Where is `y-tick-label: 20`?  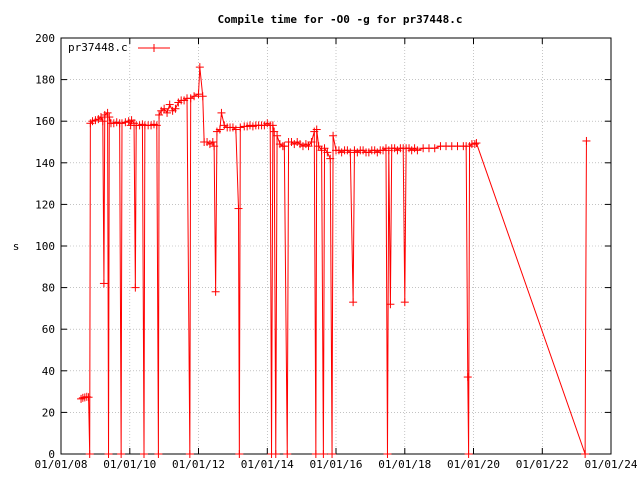
y-tick-label: 20 is located at coordinates (48, 412).